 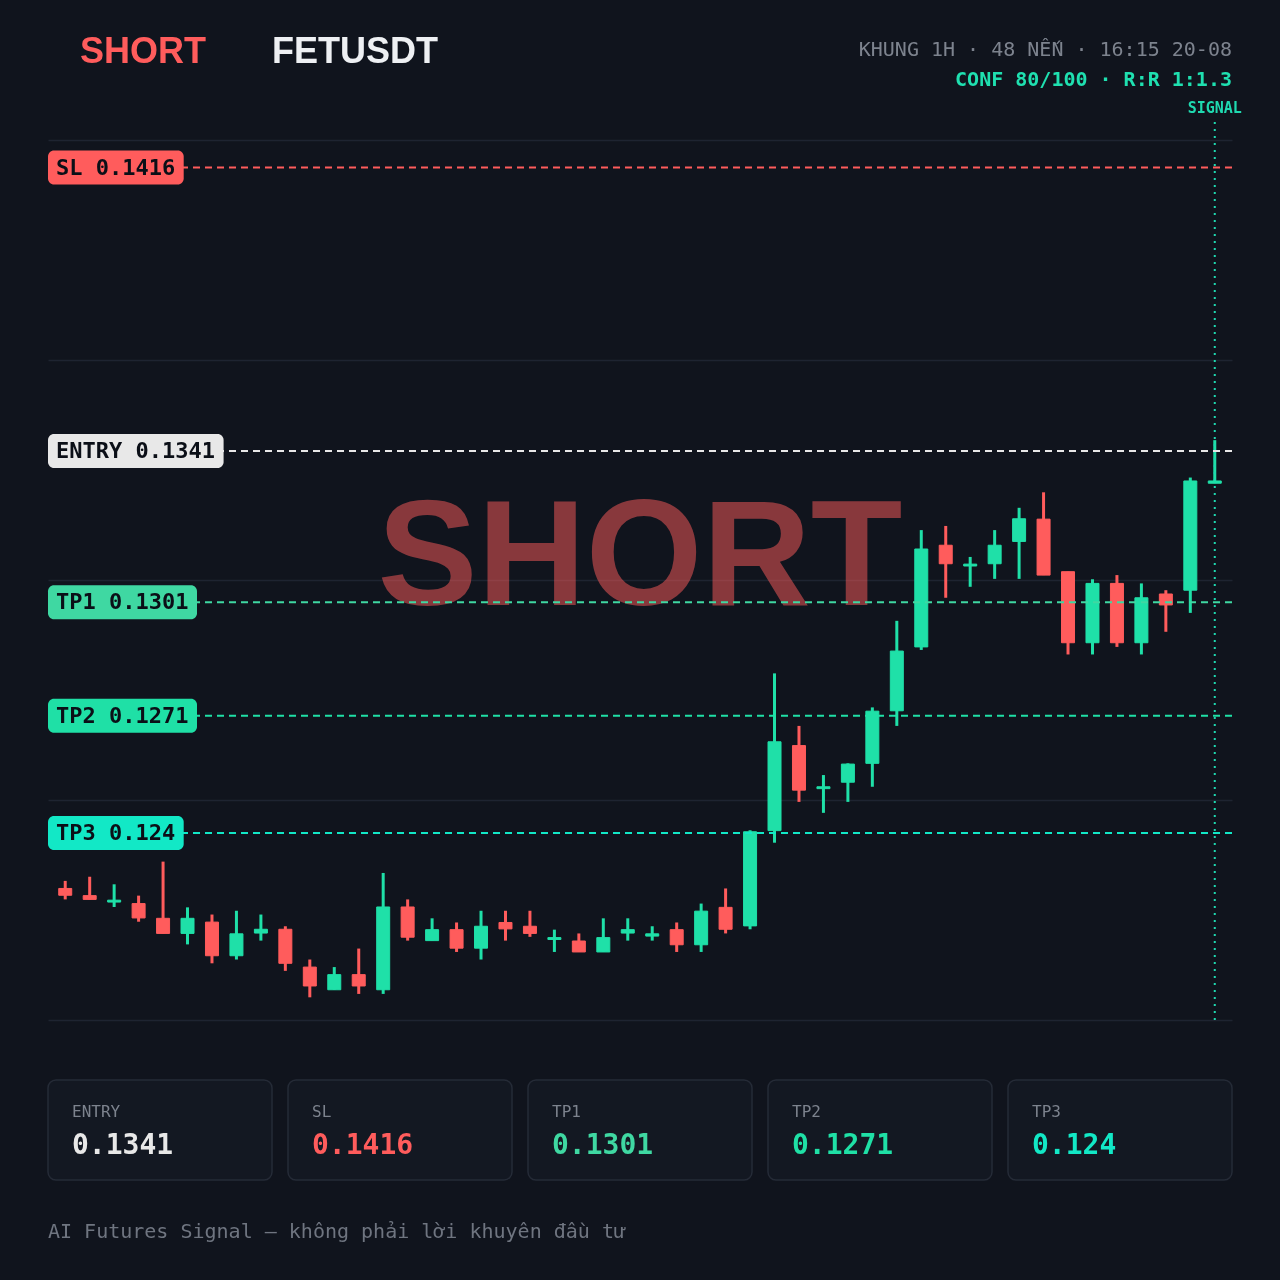 I want to click on text: AI Futures Signal — không phải lời khuyên đầu tư, so click(x=337, y=1231).